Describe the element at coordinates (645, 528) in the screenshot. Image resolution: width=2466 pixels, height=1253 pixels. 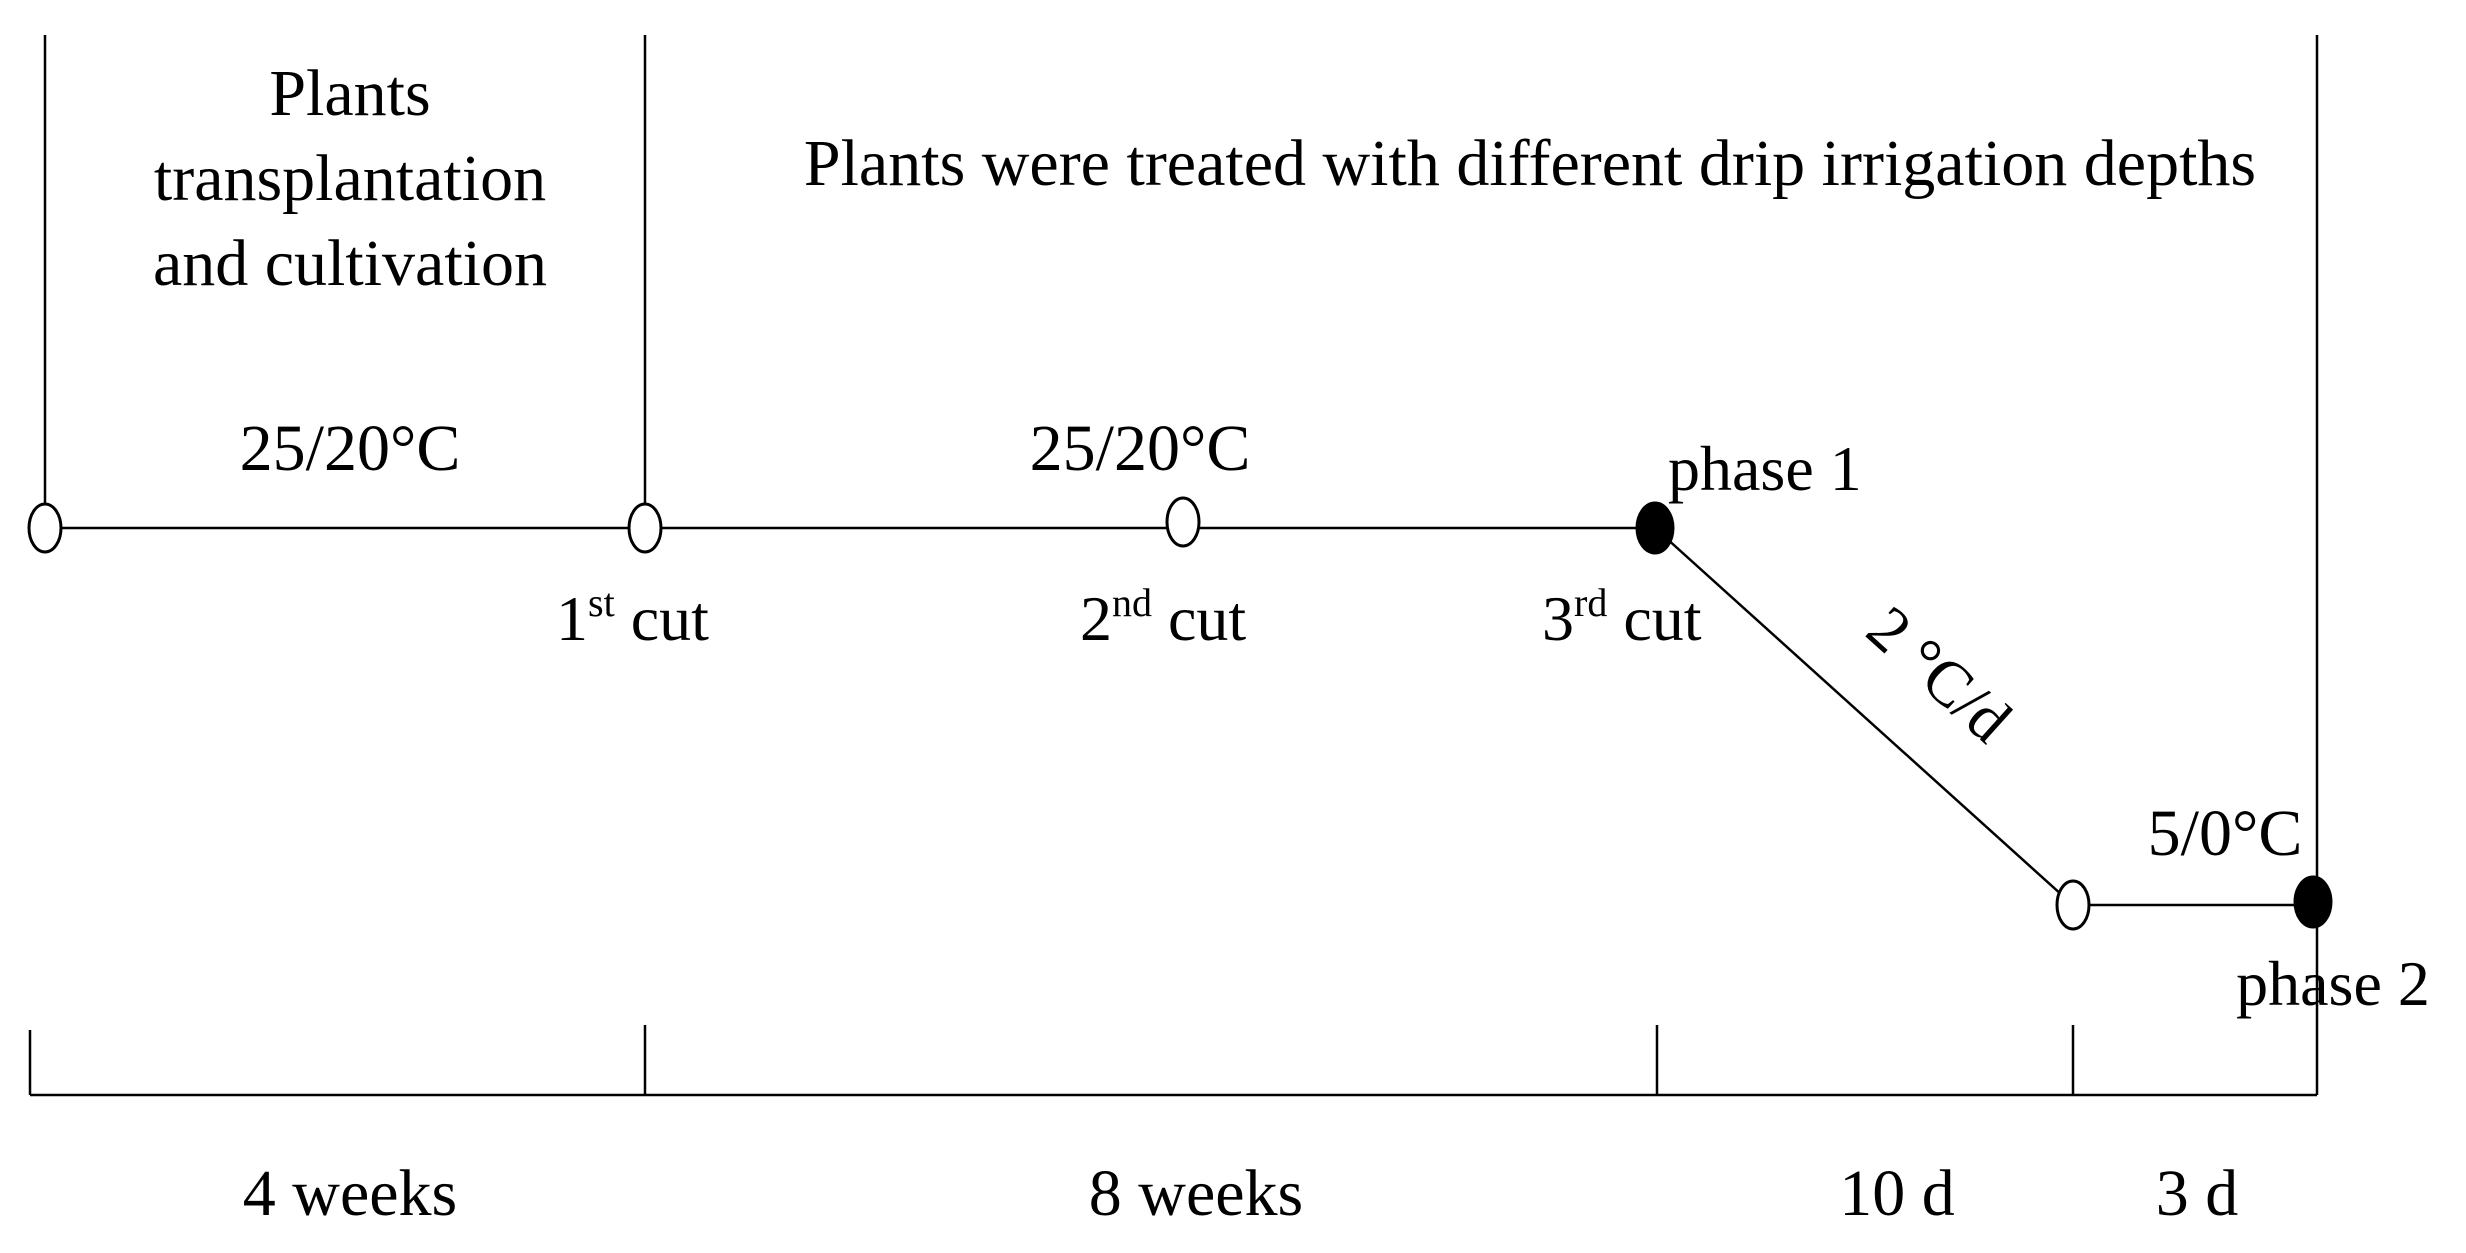
I see `first-cut-marker` at that location.